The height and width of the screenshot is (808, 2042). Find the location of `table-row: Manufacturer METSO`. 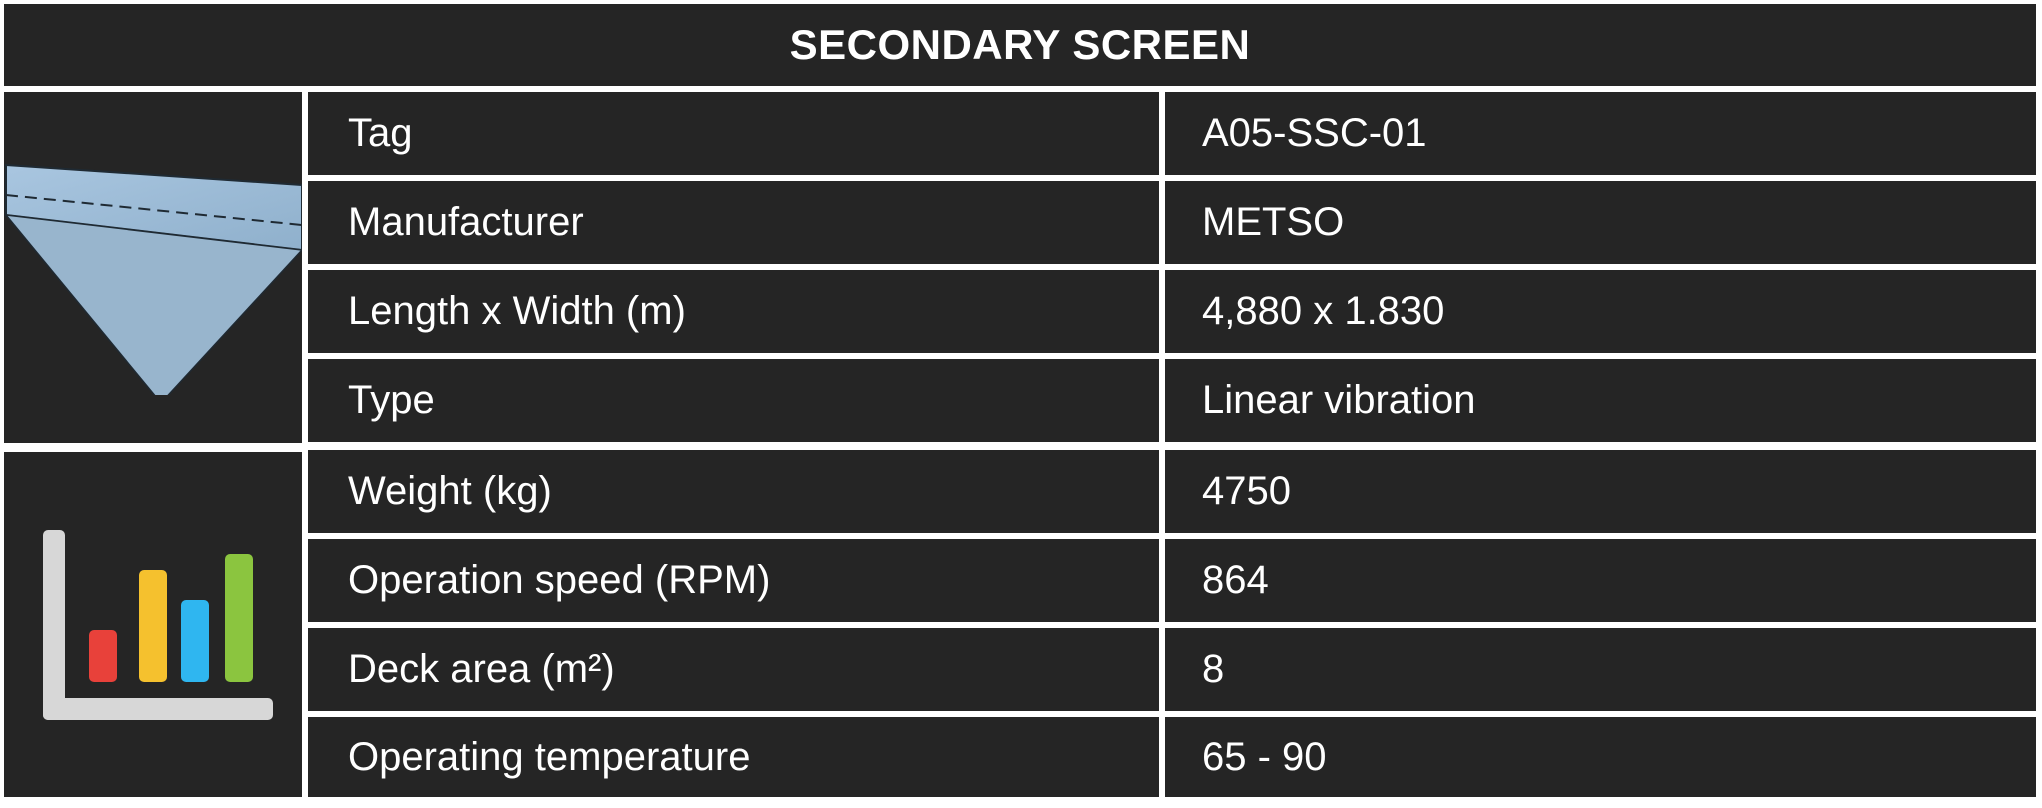

table-row: Manufacturer METSO is located at coordinates (1172, 222).